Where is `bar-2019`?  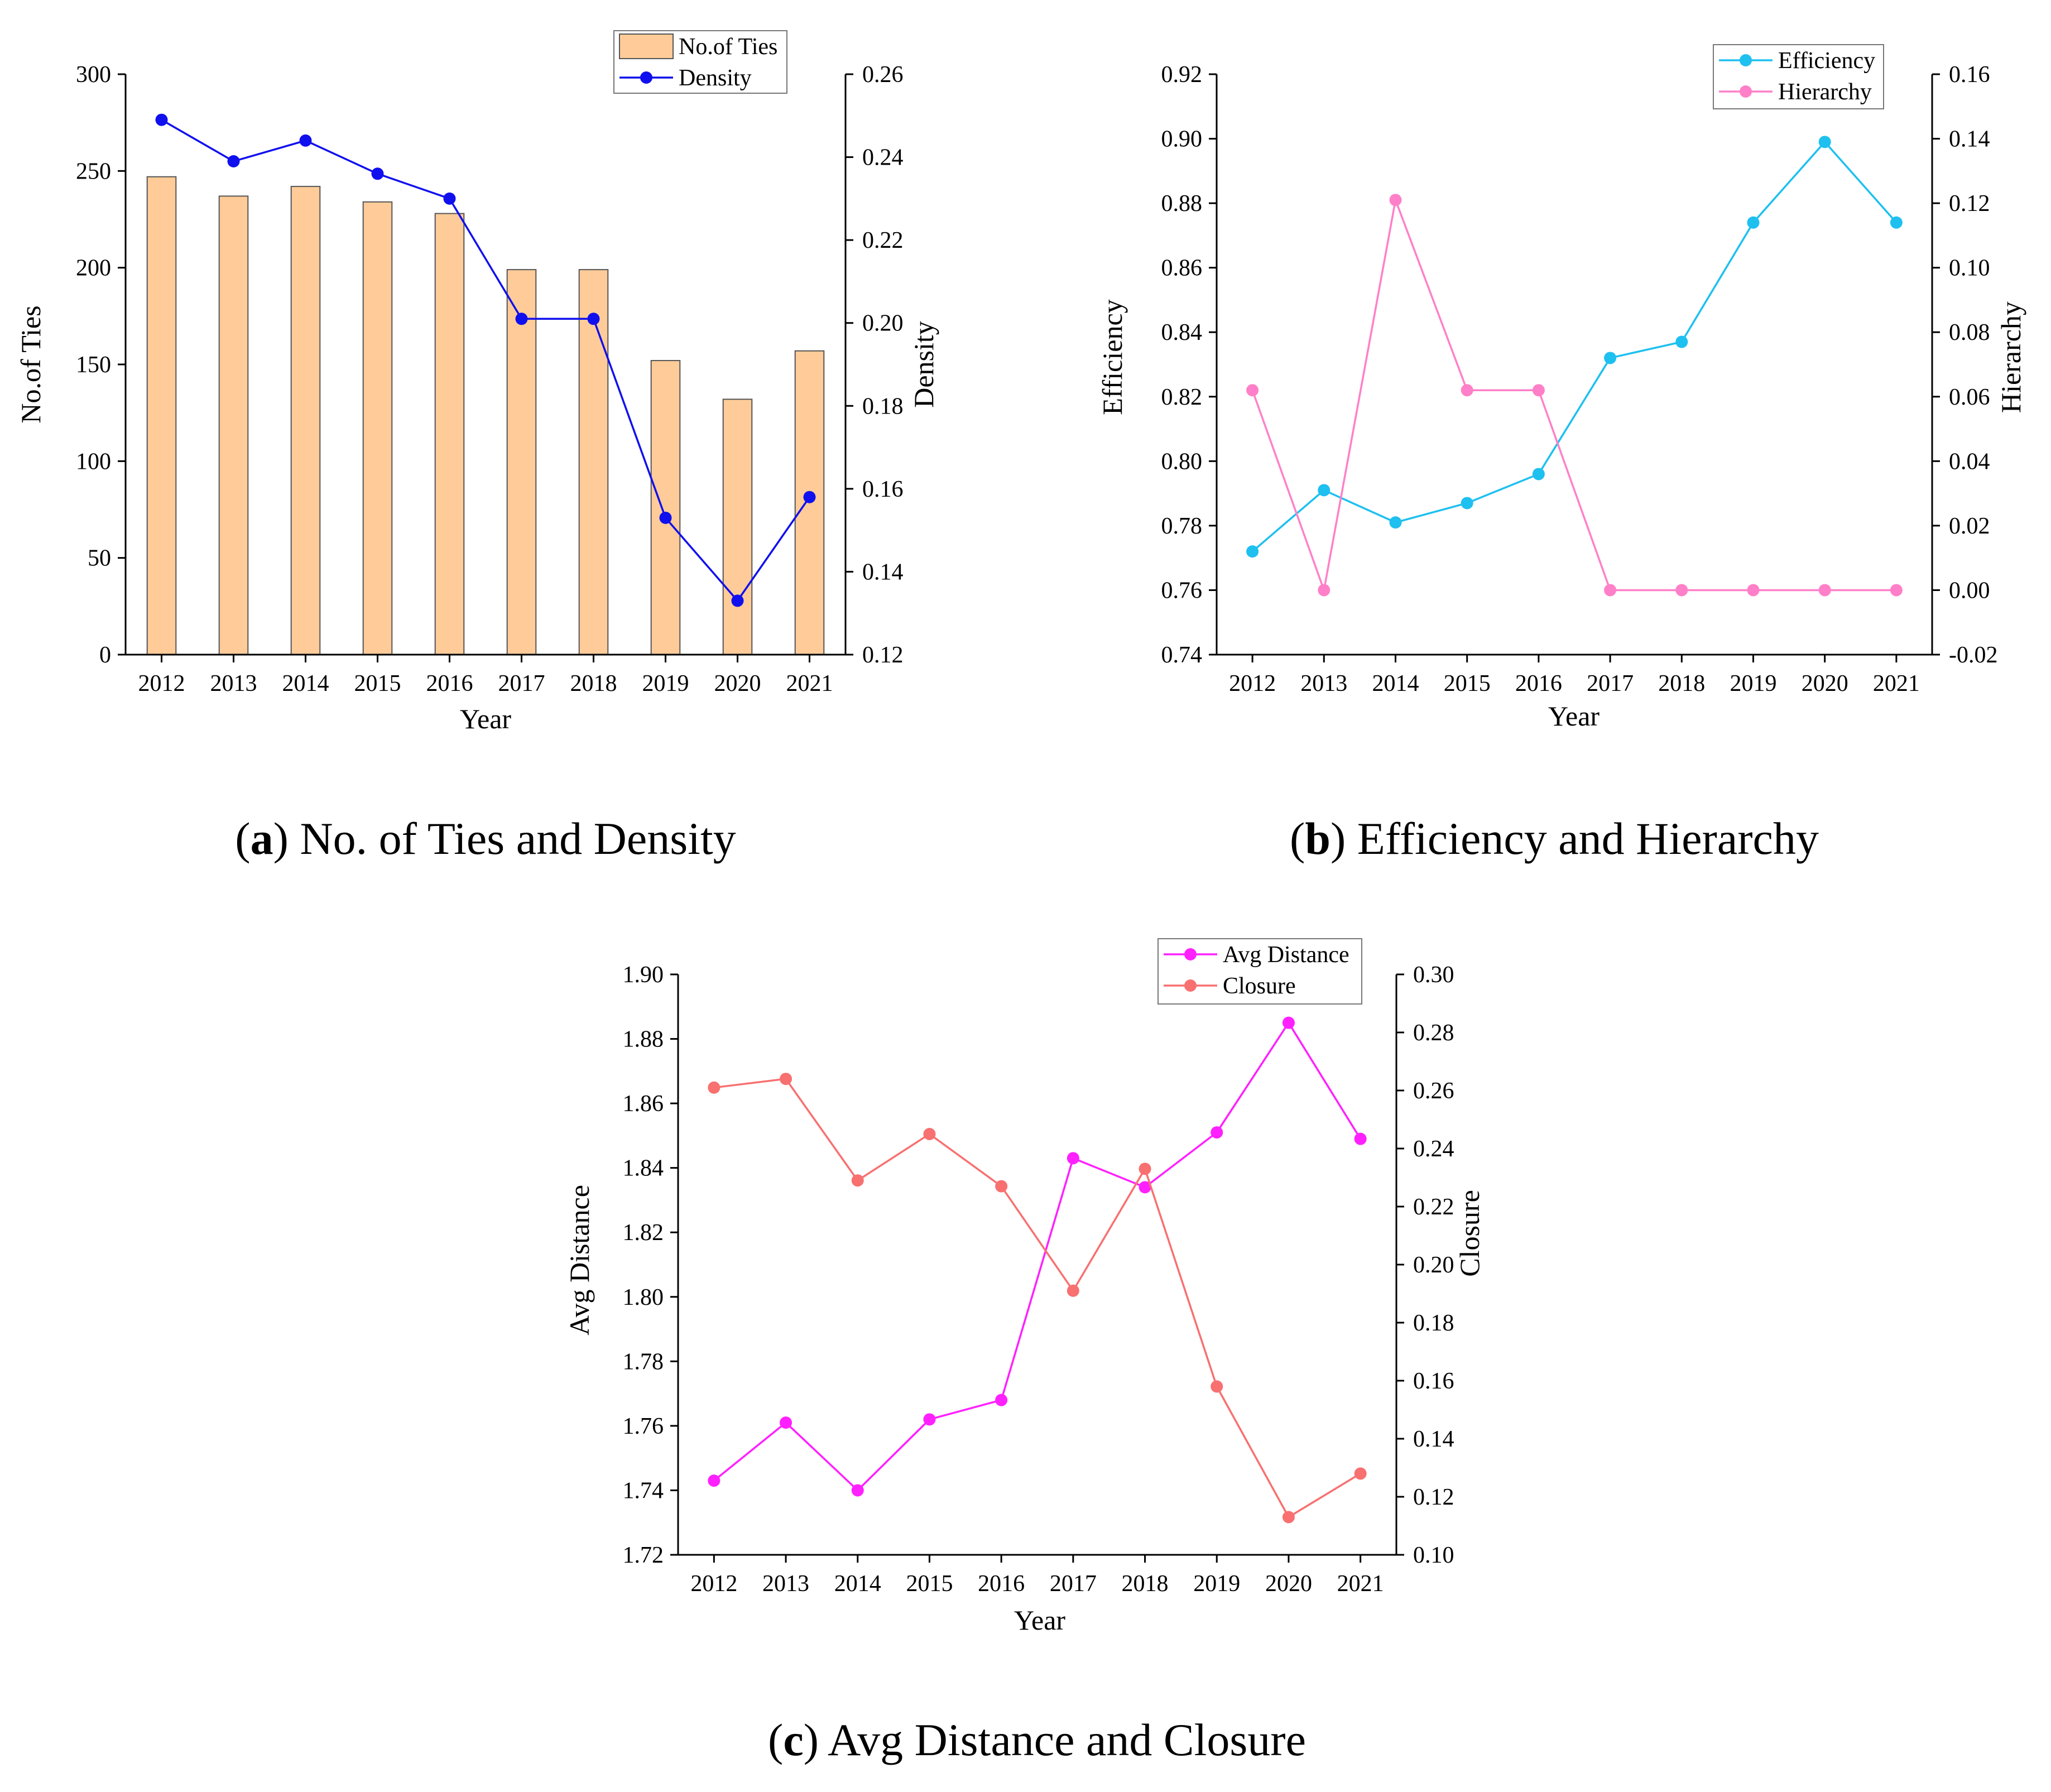 bar-2019 is located at coordinates (665, 507).